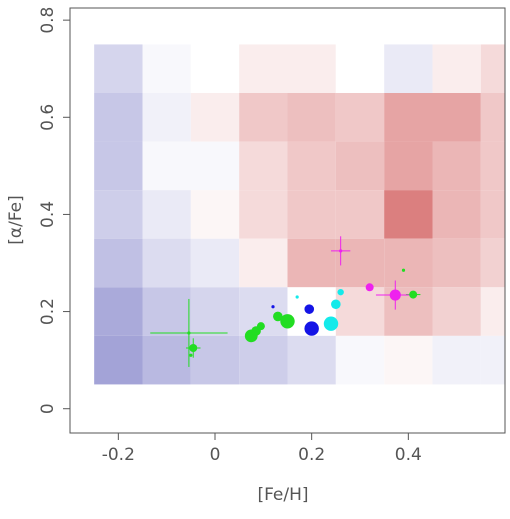  Describe the element at coordinates (48, 311) in the screenshot. I see `y-tick-label: 0.2` at that location.